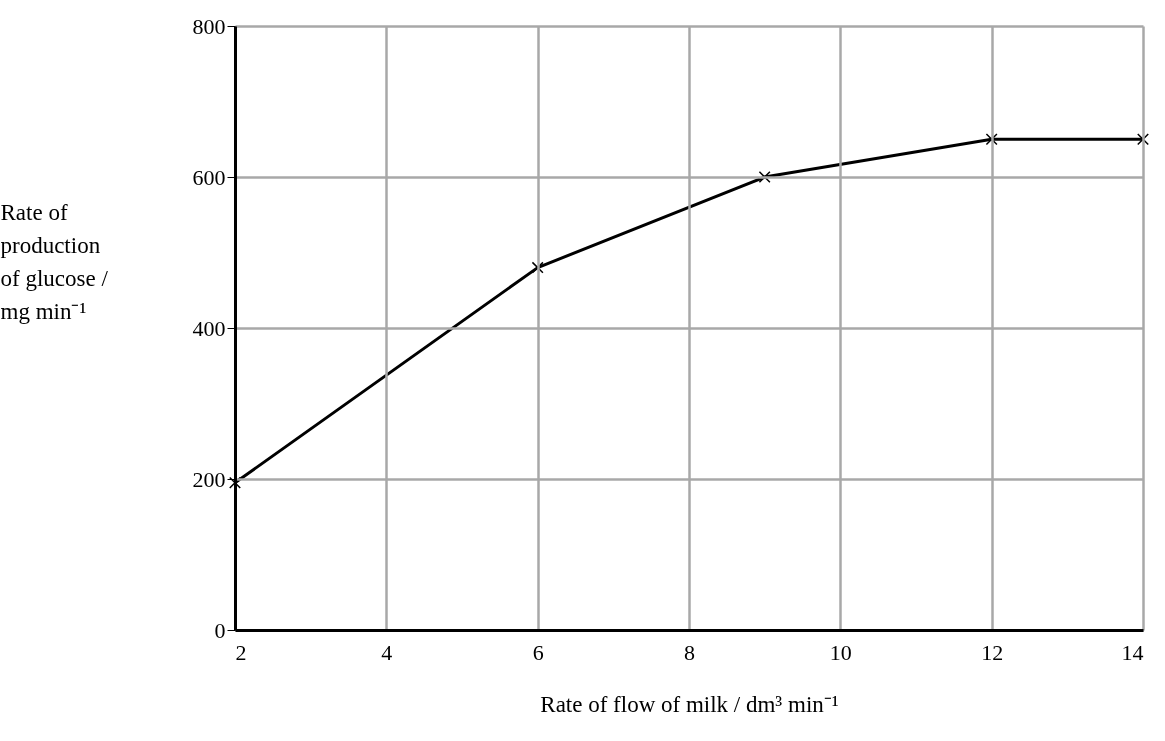  What do you see at coordinates (241, 652) in the screenshot?
I see `x-tick-label: 2` at bounding box center [241, 652].